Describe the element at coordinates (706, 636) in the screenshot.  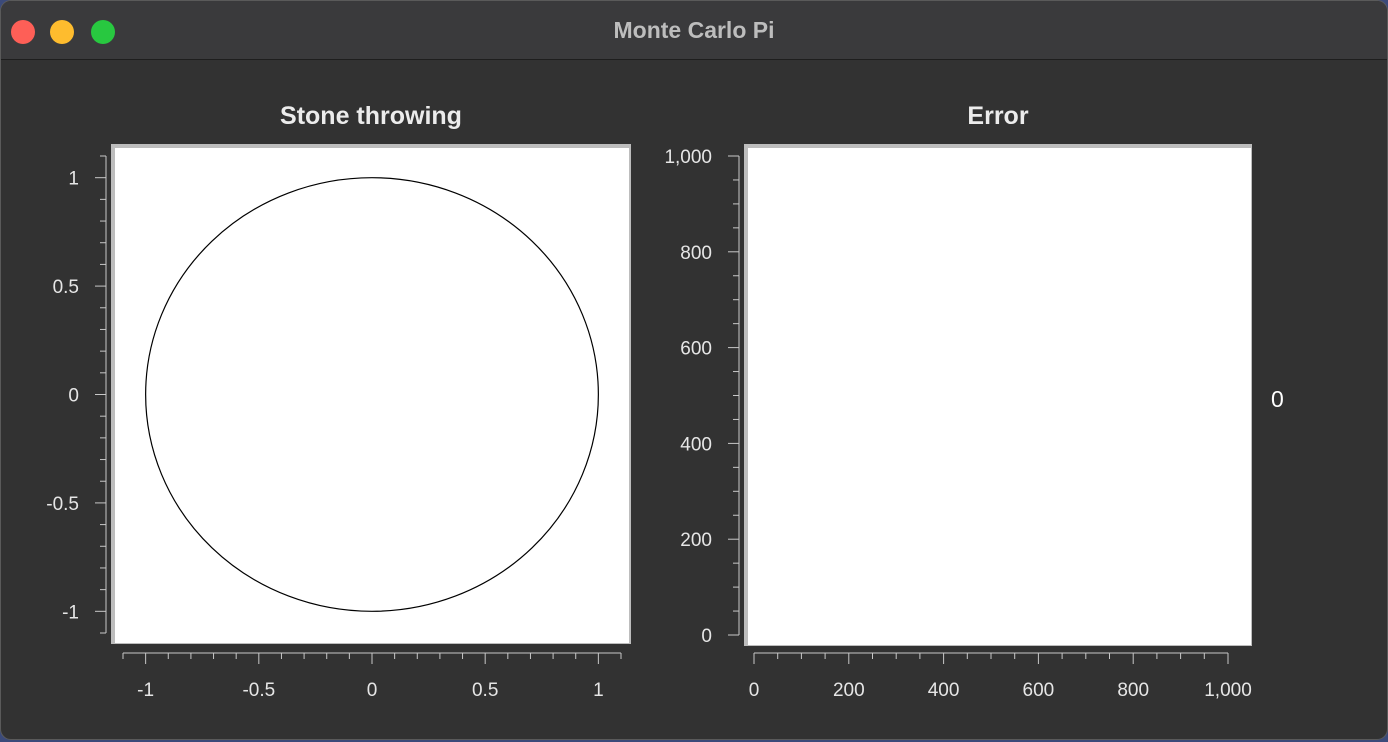
I see `error-y-tick-label: 0` at that location.